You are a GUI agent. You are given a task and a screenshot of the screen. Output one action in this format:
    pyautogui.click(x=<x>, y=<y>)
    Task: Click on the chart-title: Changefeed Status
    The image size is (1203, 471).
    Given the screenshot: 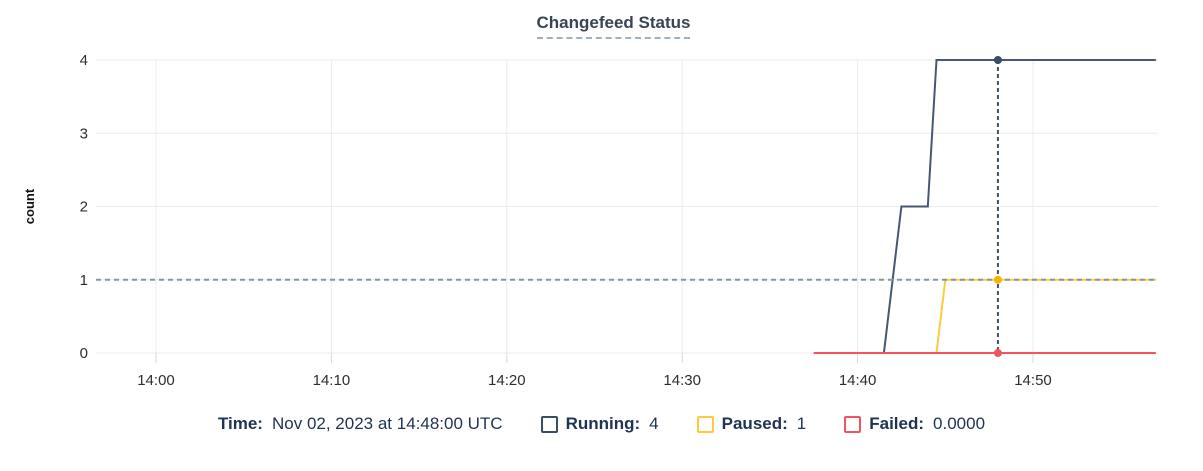 What is the action you would take?
    pyautogui.click(x=613, y=26)
    